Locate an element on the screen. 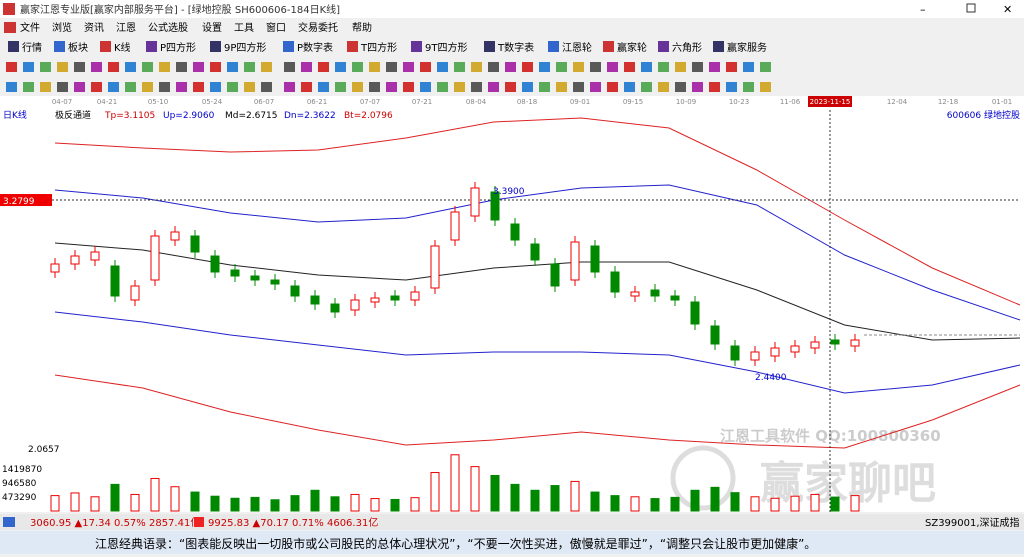 The height and width of the screenshot is (557, 1024). menu-item: 资讯 is located at coordinates (94, 28).